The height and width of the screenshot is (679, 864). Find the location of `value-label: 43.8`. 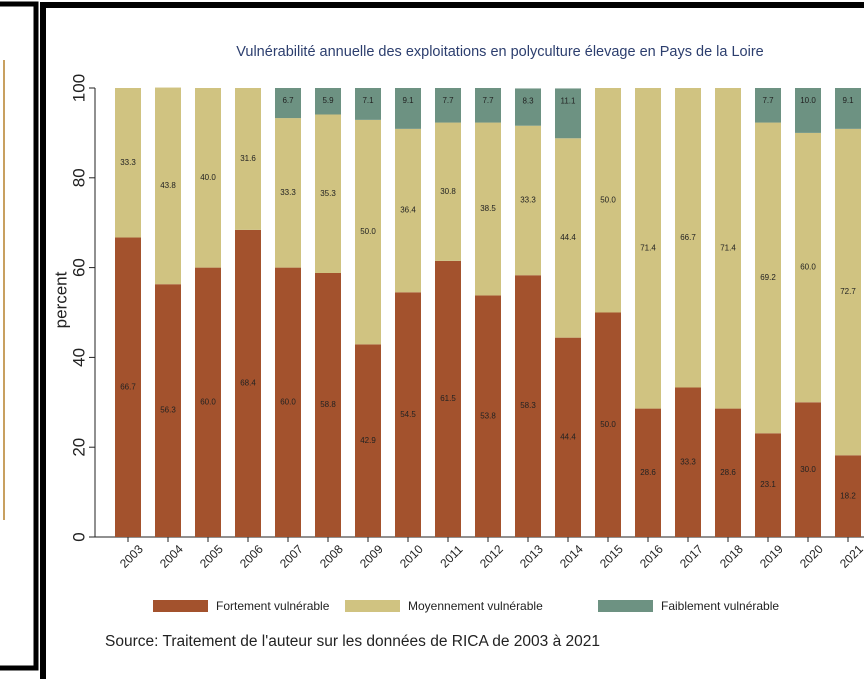

value-label: 43.8 is located at coordinates (168, 185).